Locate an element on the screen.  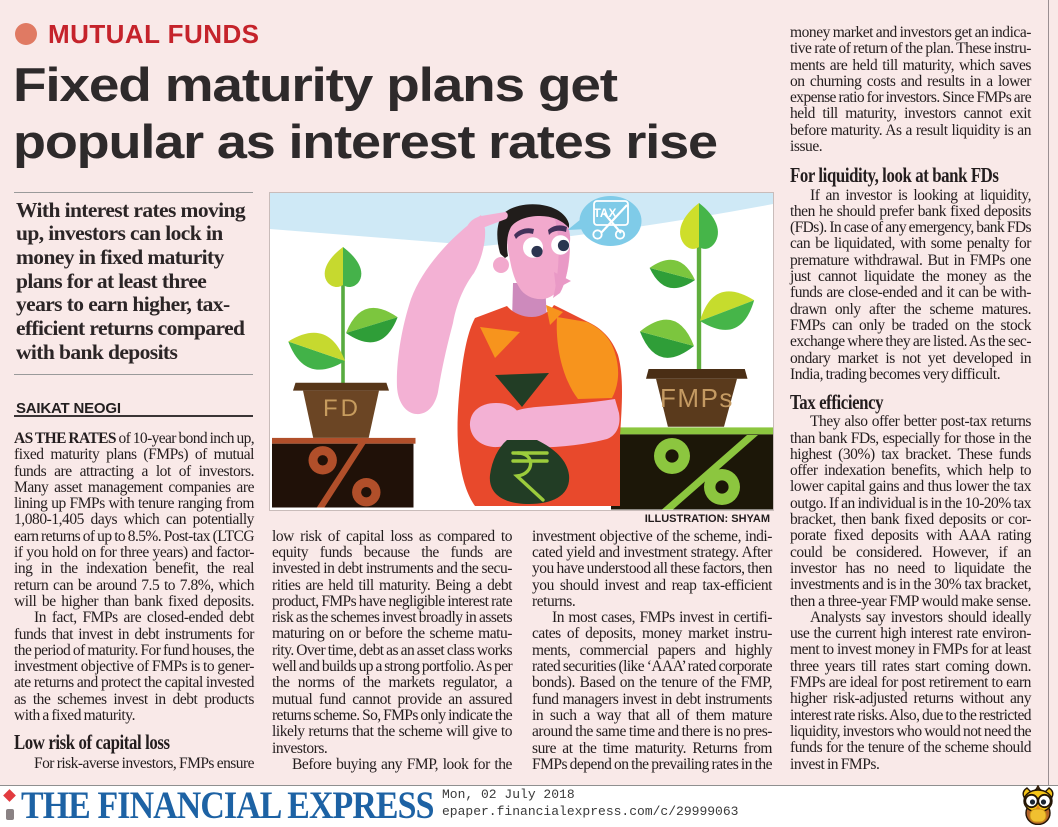
svg-text: FMPs is located at coordinates (697, 398).